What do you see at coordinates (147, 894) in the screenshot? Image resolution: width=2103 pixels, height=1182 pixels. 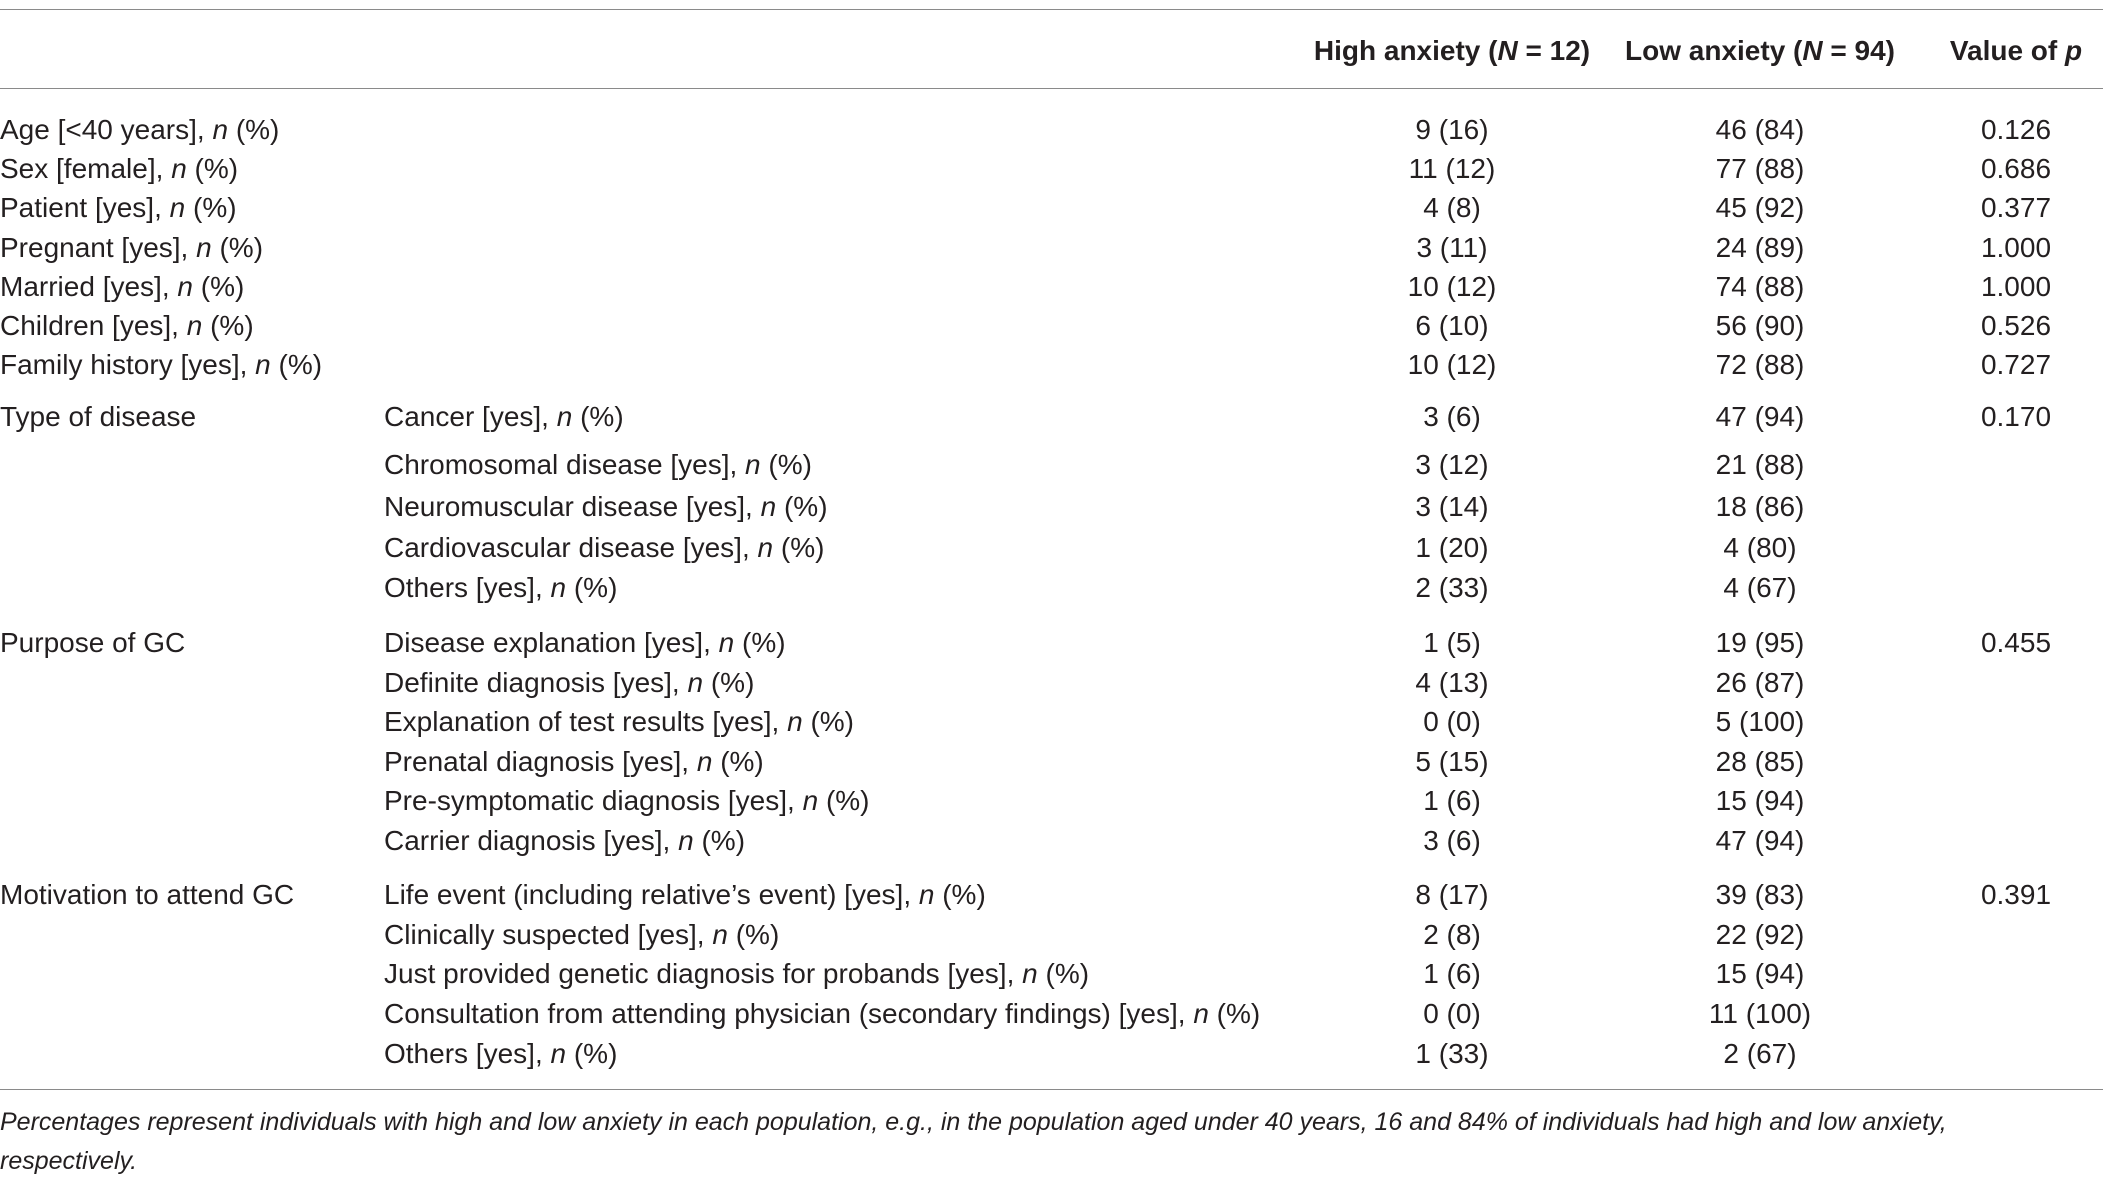 I see `row-group-label: Motivation to attend GC` at bounding box center [147, 894].